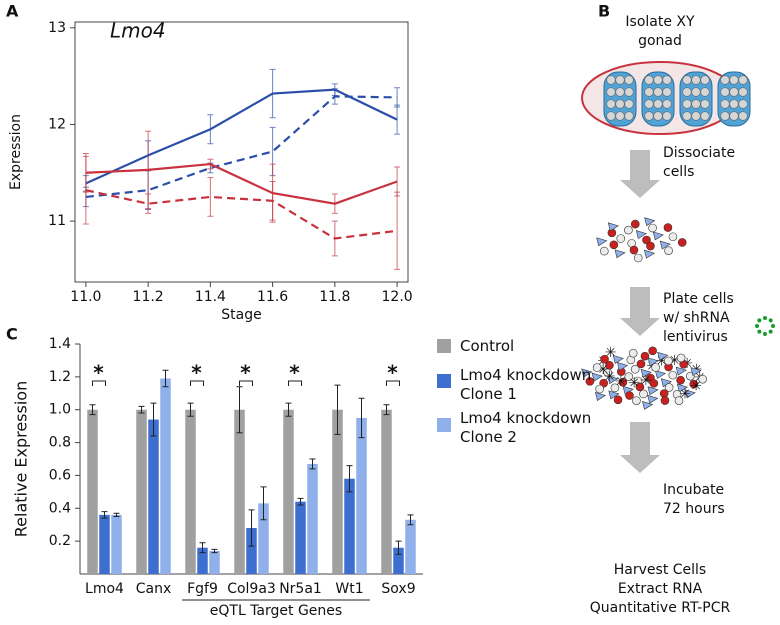 The image size is (780, 625). I want to click on panel-label: A, so click(12, 11).